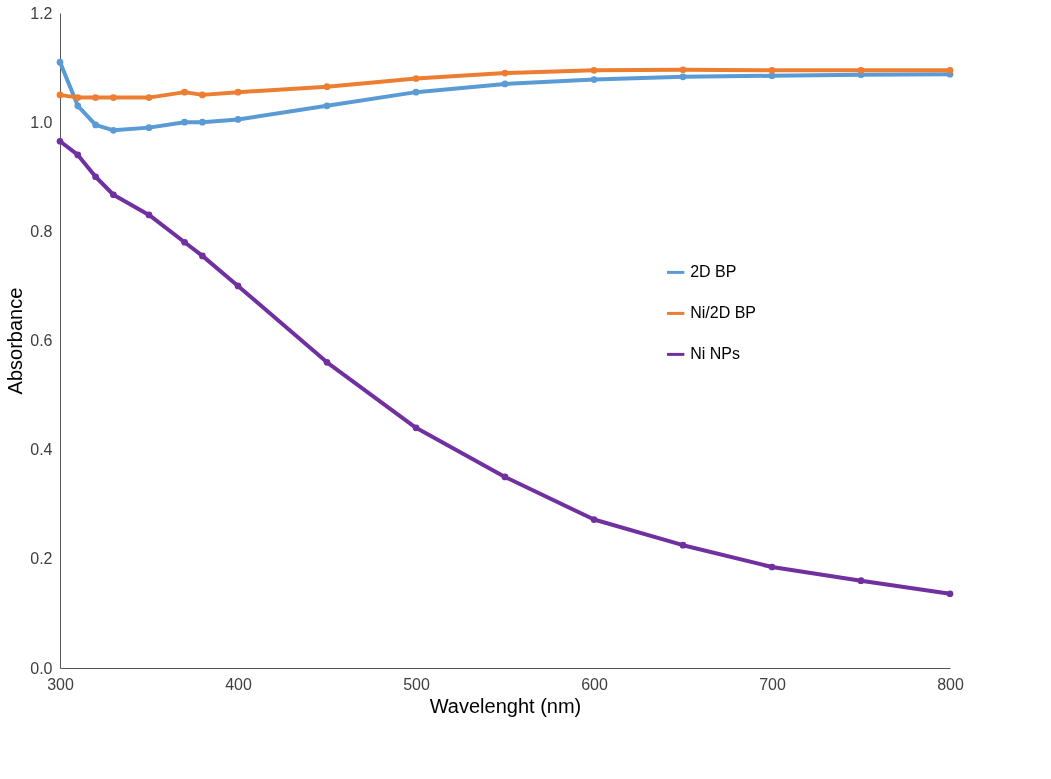 The height and width of the screenshot is (779, 1051). What do you see at coordinates (41, 122) in the screenshot?
I see `y-tick-label: 1.0` at bounding box center [41, 122].